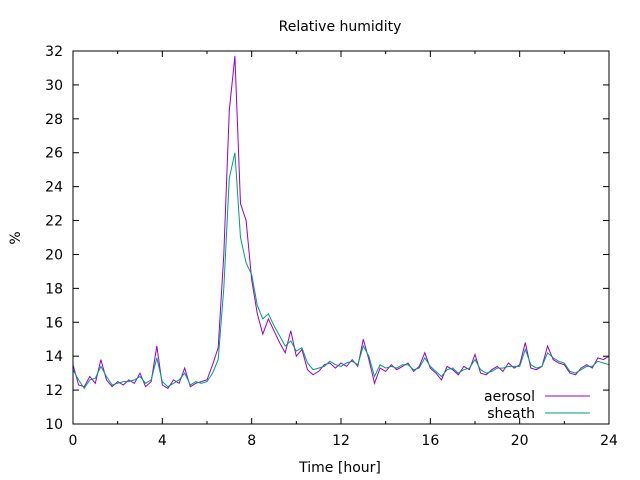  What do you see at coordinates (54, 323) in the screenshot?
I see `y-tick-label: 16` at bounding box center [54, 323].